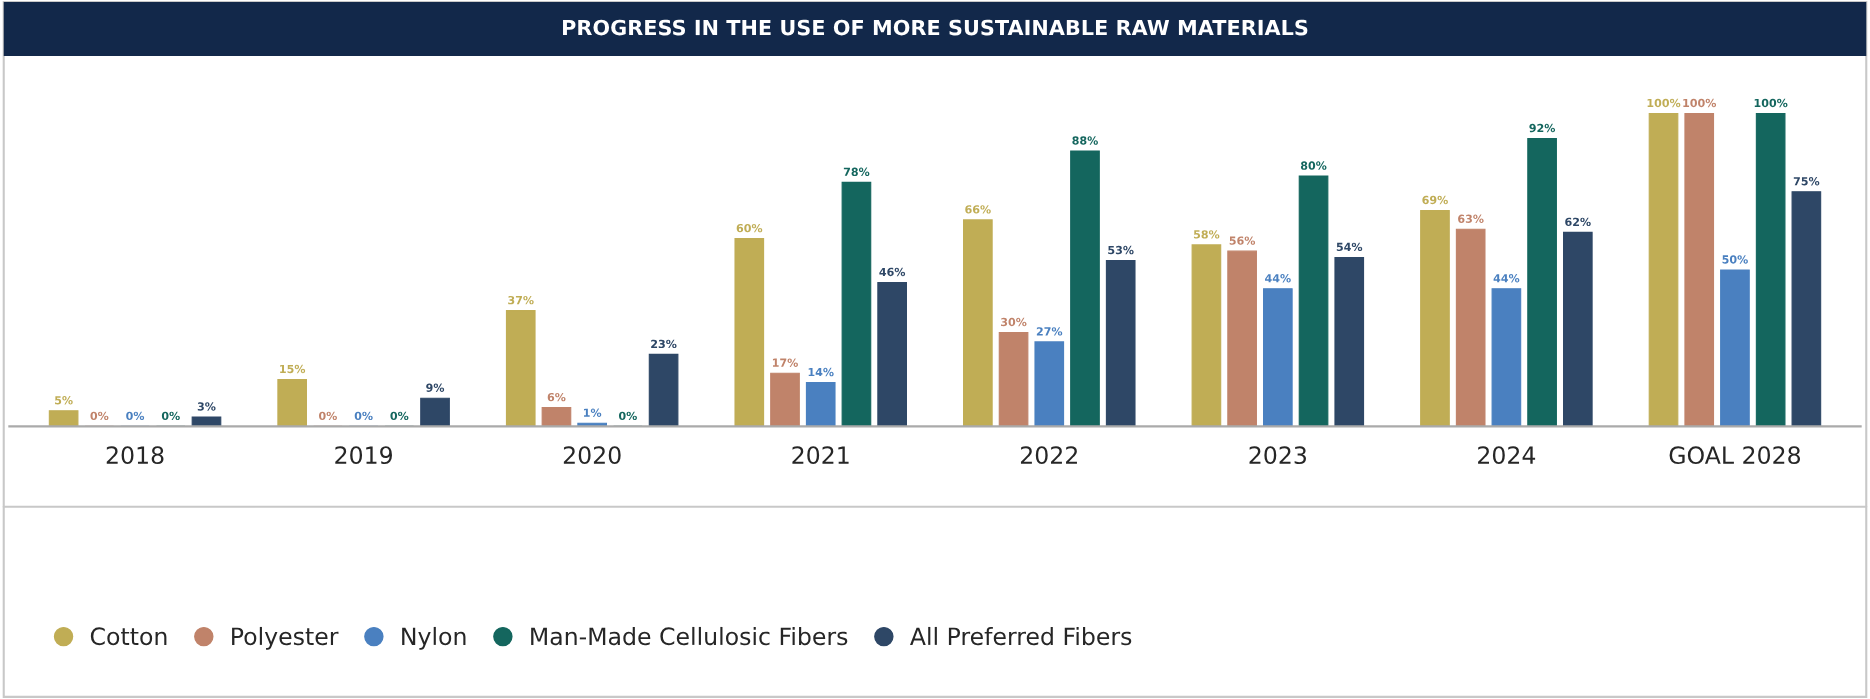 The image size is (1870, 699). I want to click on x-tick-label: 2022, so click(1048, 455).